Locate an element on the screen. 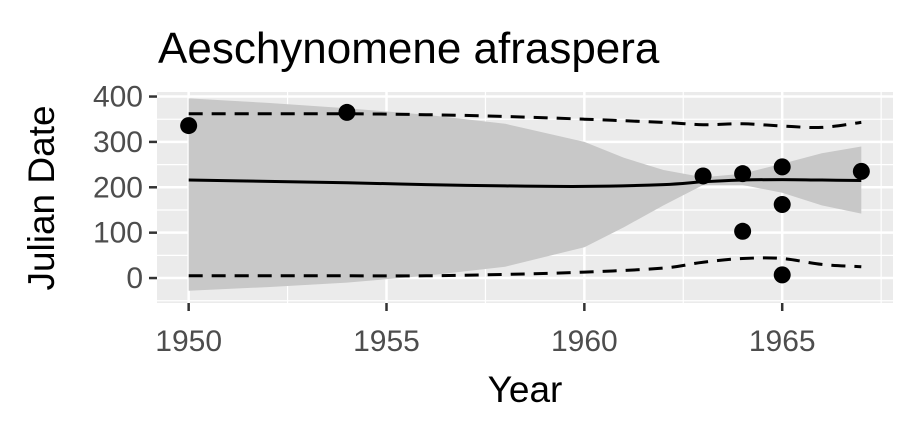 The height and width of the screenshot is (436, 915). x-tick-label: 1960 is located at coordinates (584, 341).